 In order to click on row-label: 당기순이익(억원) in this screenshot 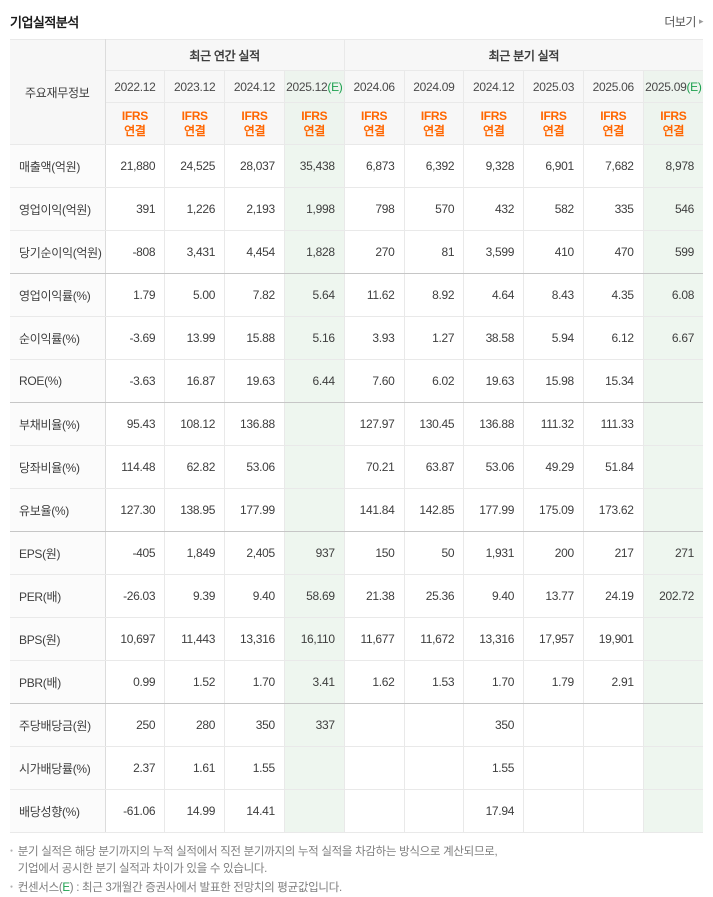, I will do `click(58, 252)`.